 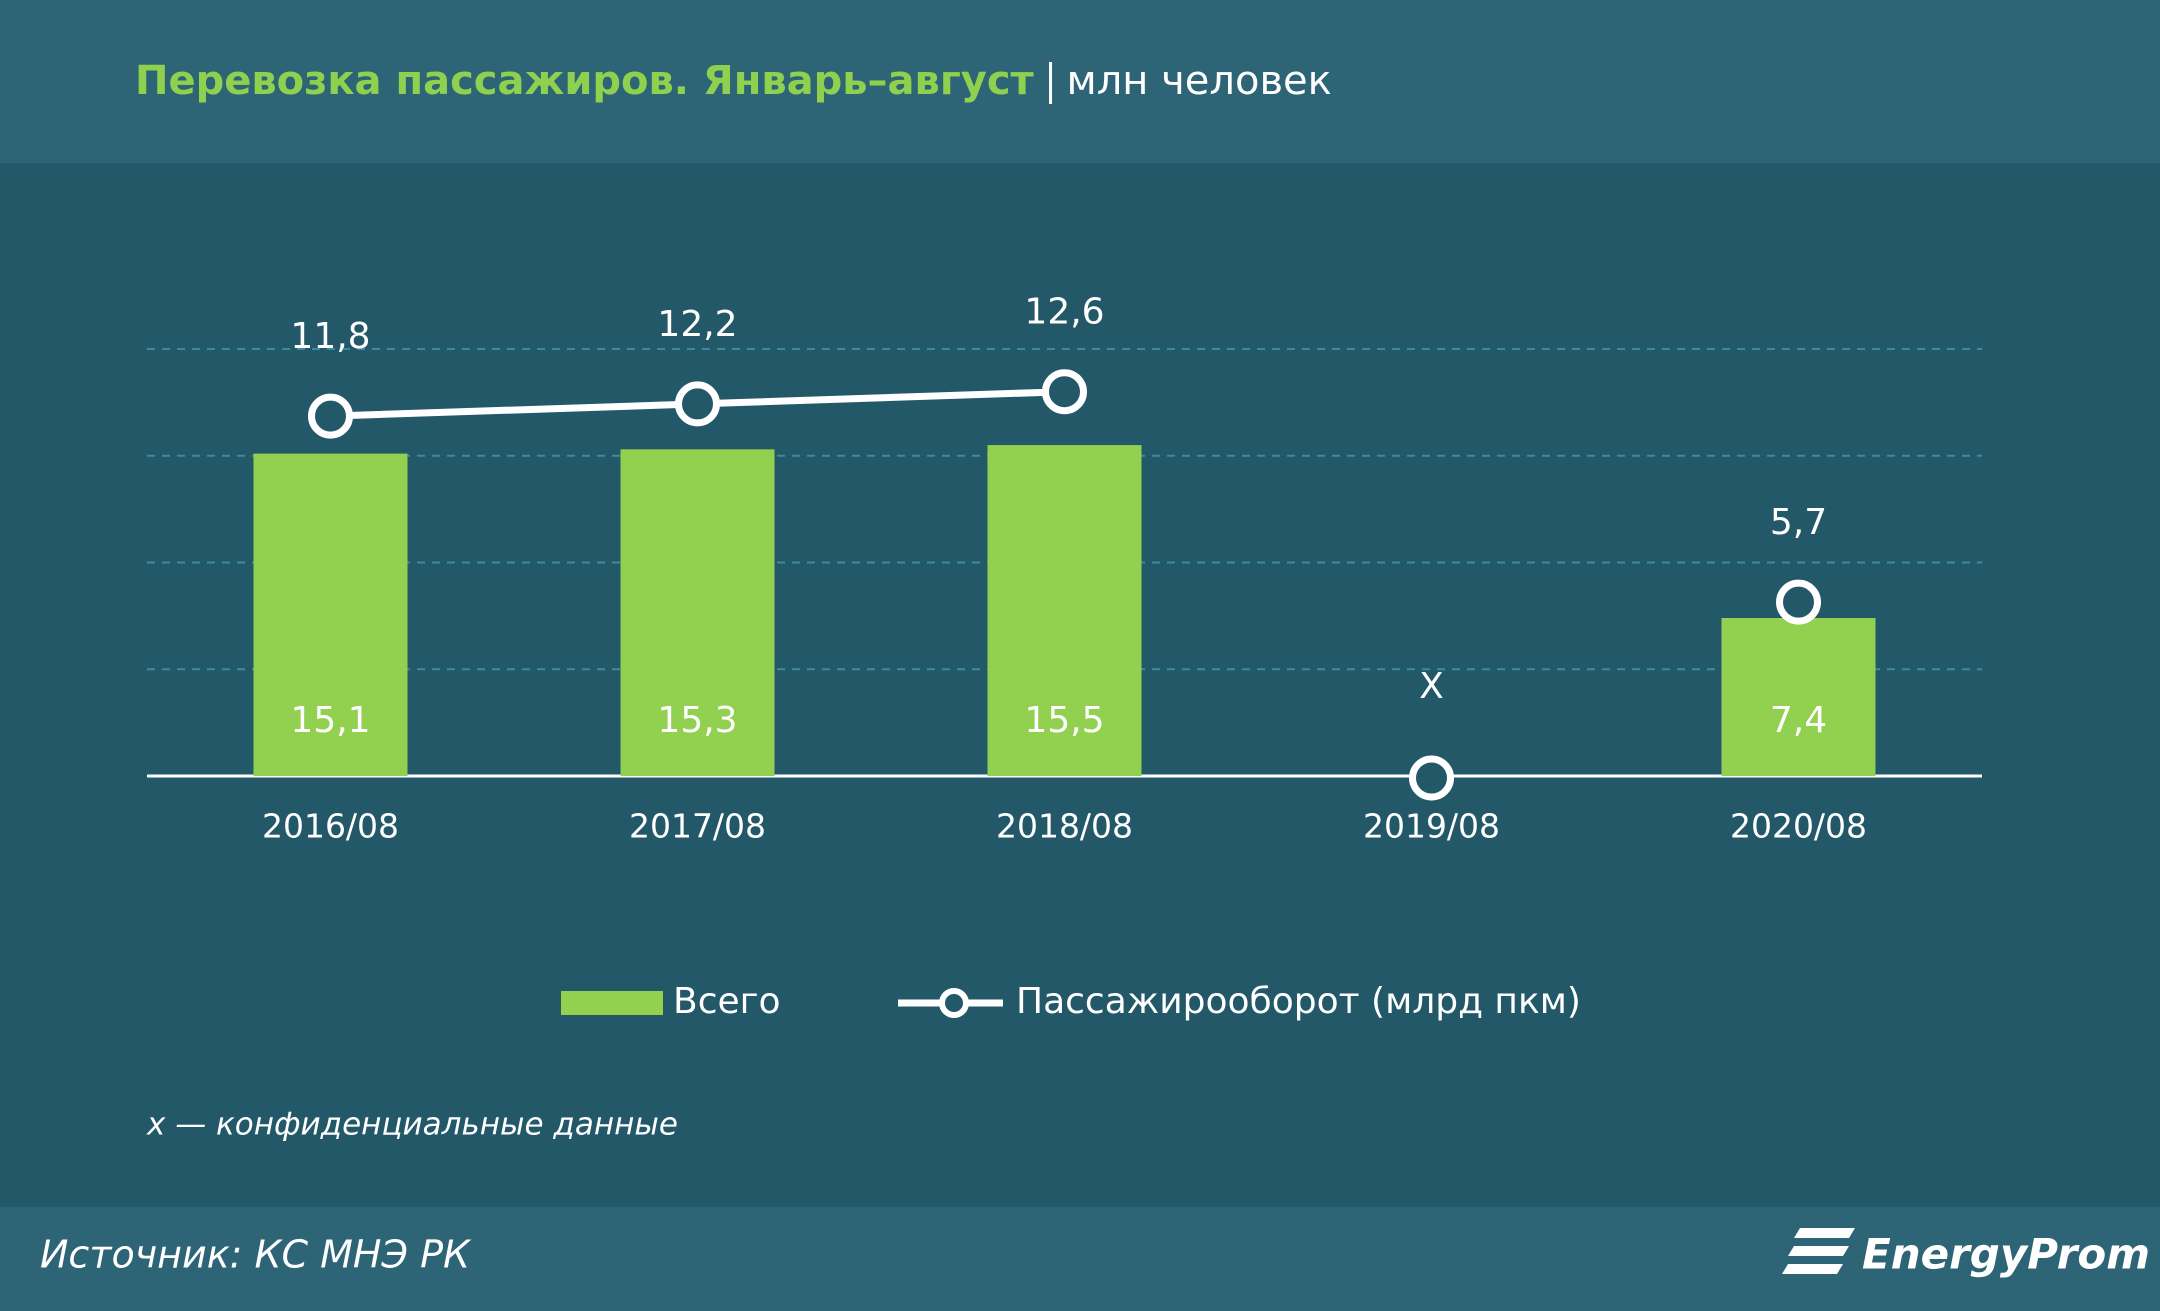 What do you see at coordinates (1080, 1259) in the screenshot?
I see `footer-band` at bounding box center [1080, 1259].